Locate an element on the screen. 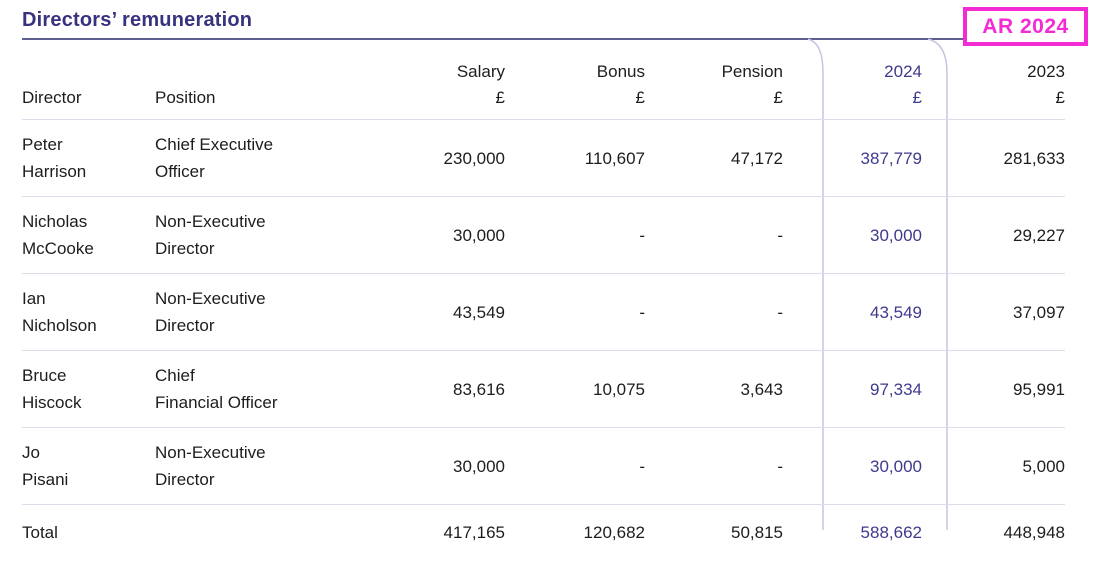 This screenshot has height=578, width=1093. col-header-director-label: Director is located at coordinates (52, 97).